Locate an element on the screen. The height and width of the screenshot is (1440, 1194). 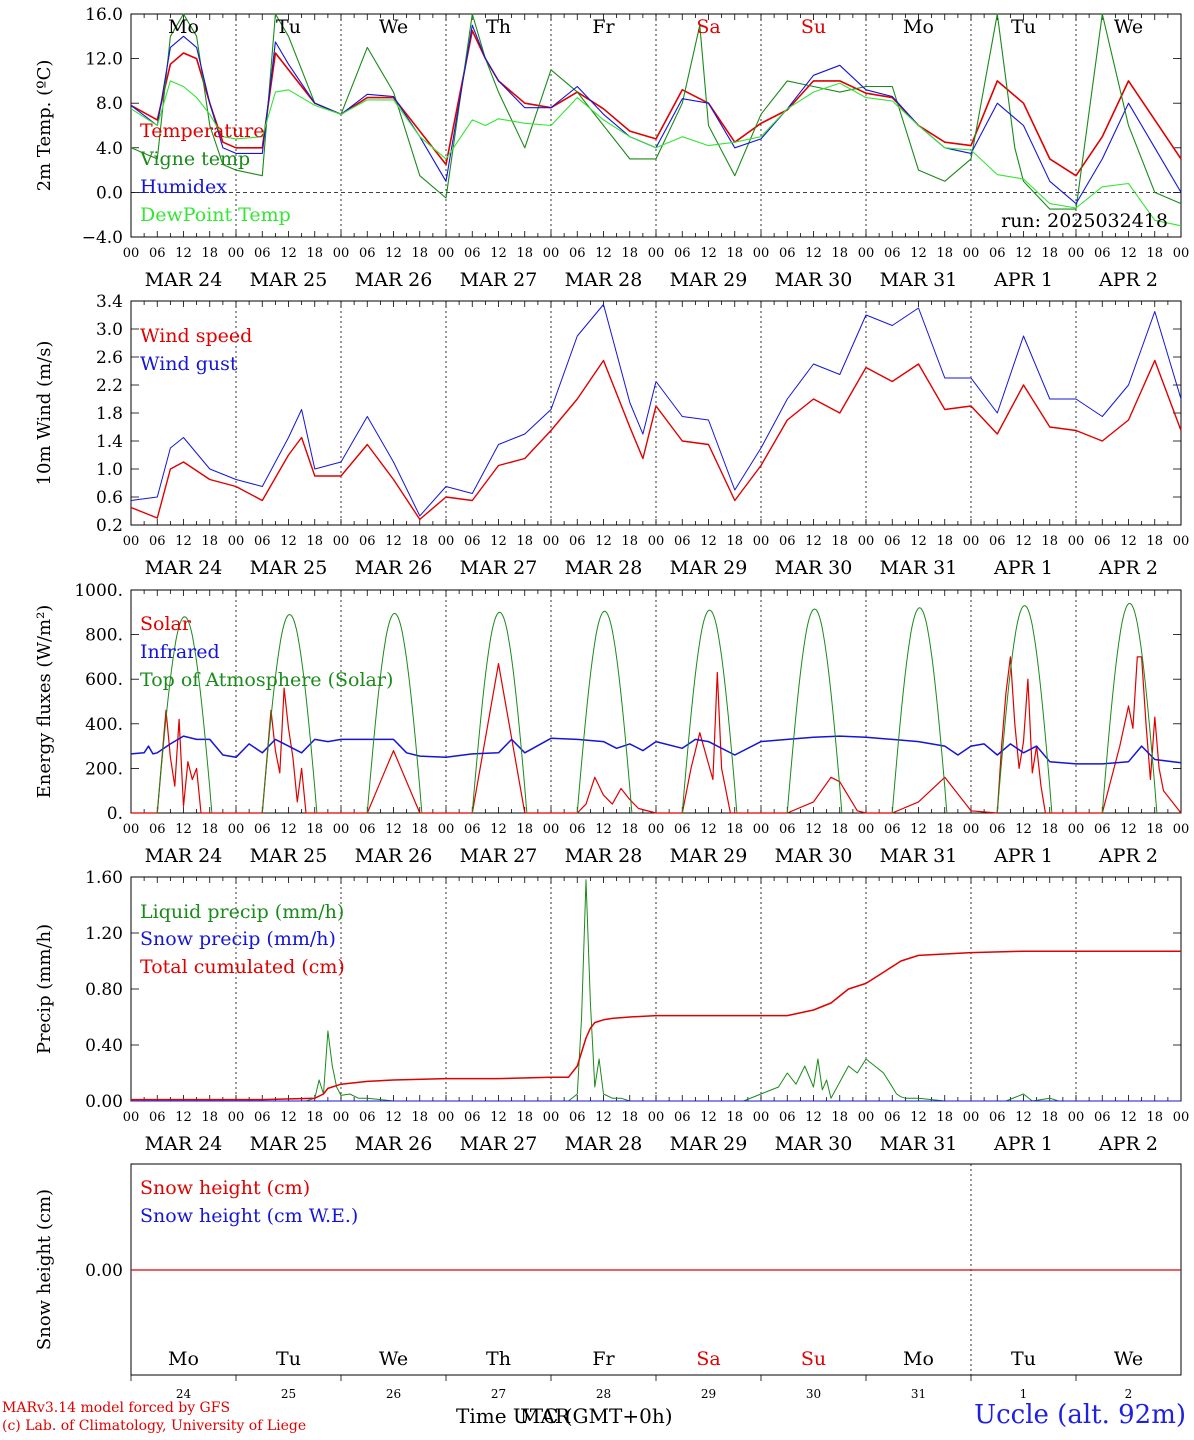
y-tick-label: −4.0 is located at coordinates (102, 238).